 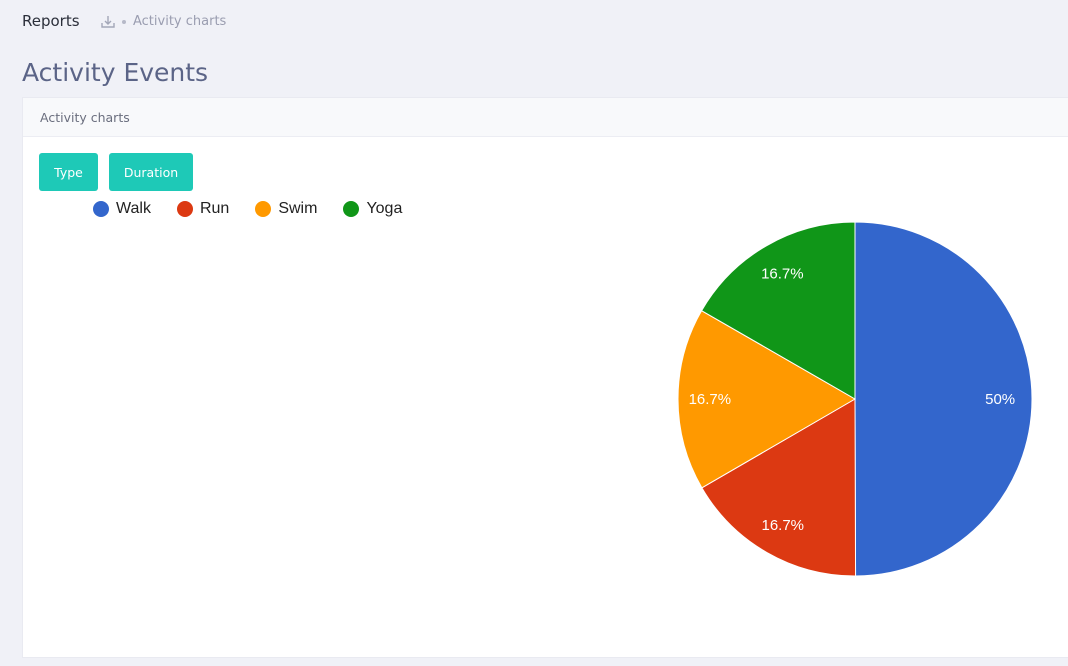 What do you see at coordinates (778, 310) in the screenshot?
I see `pie-slice-yoga` at bounding box center [778, 310].